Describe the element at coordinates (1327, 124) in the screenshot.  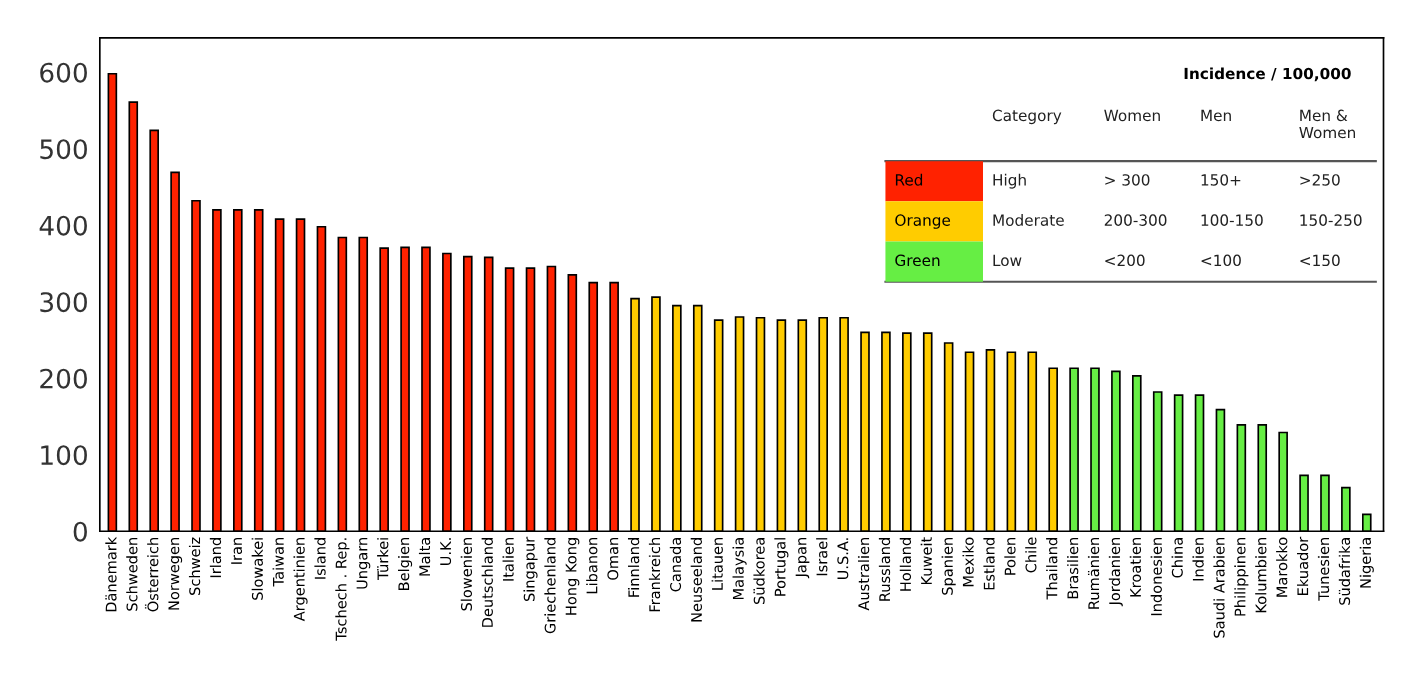
I see `annotation: Men & Women` at that location.